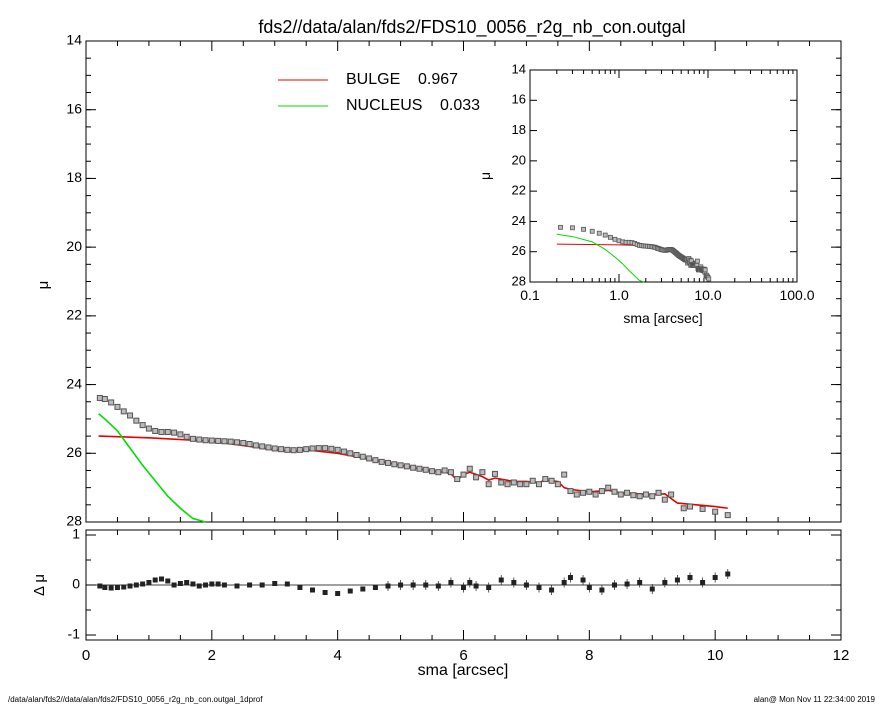  What do you see at coordinates (413, 472) in the screenshot?
I see `bulge-model-line` at bounding box center [413, 472].